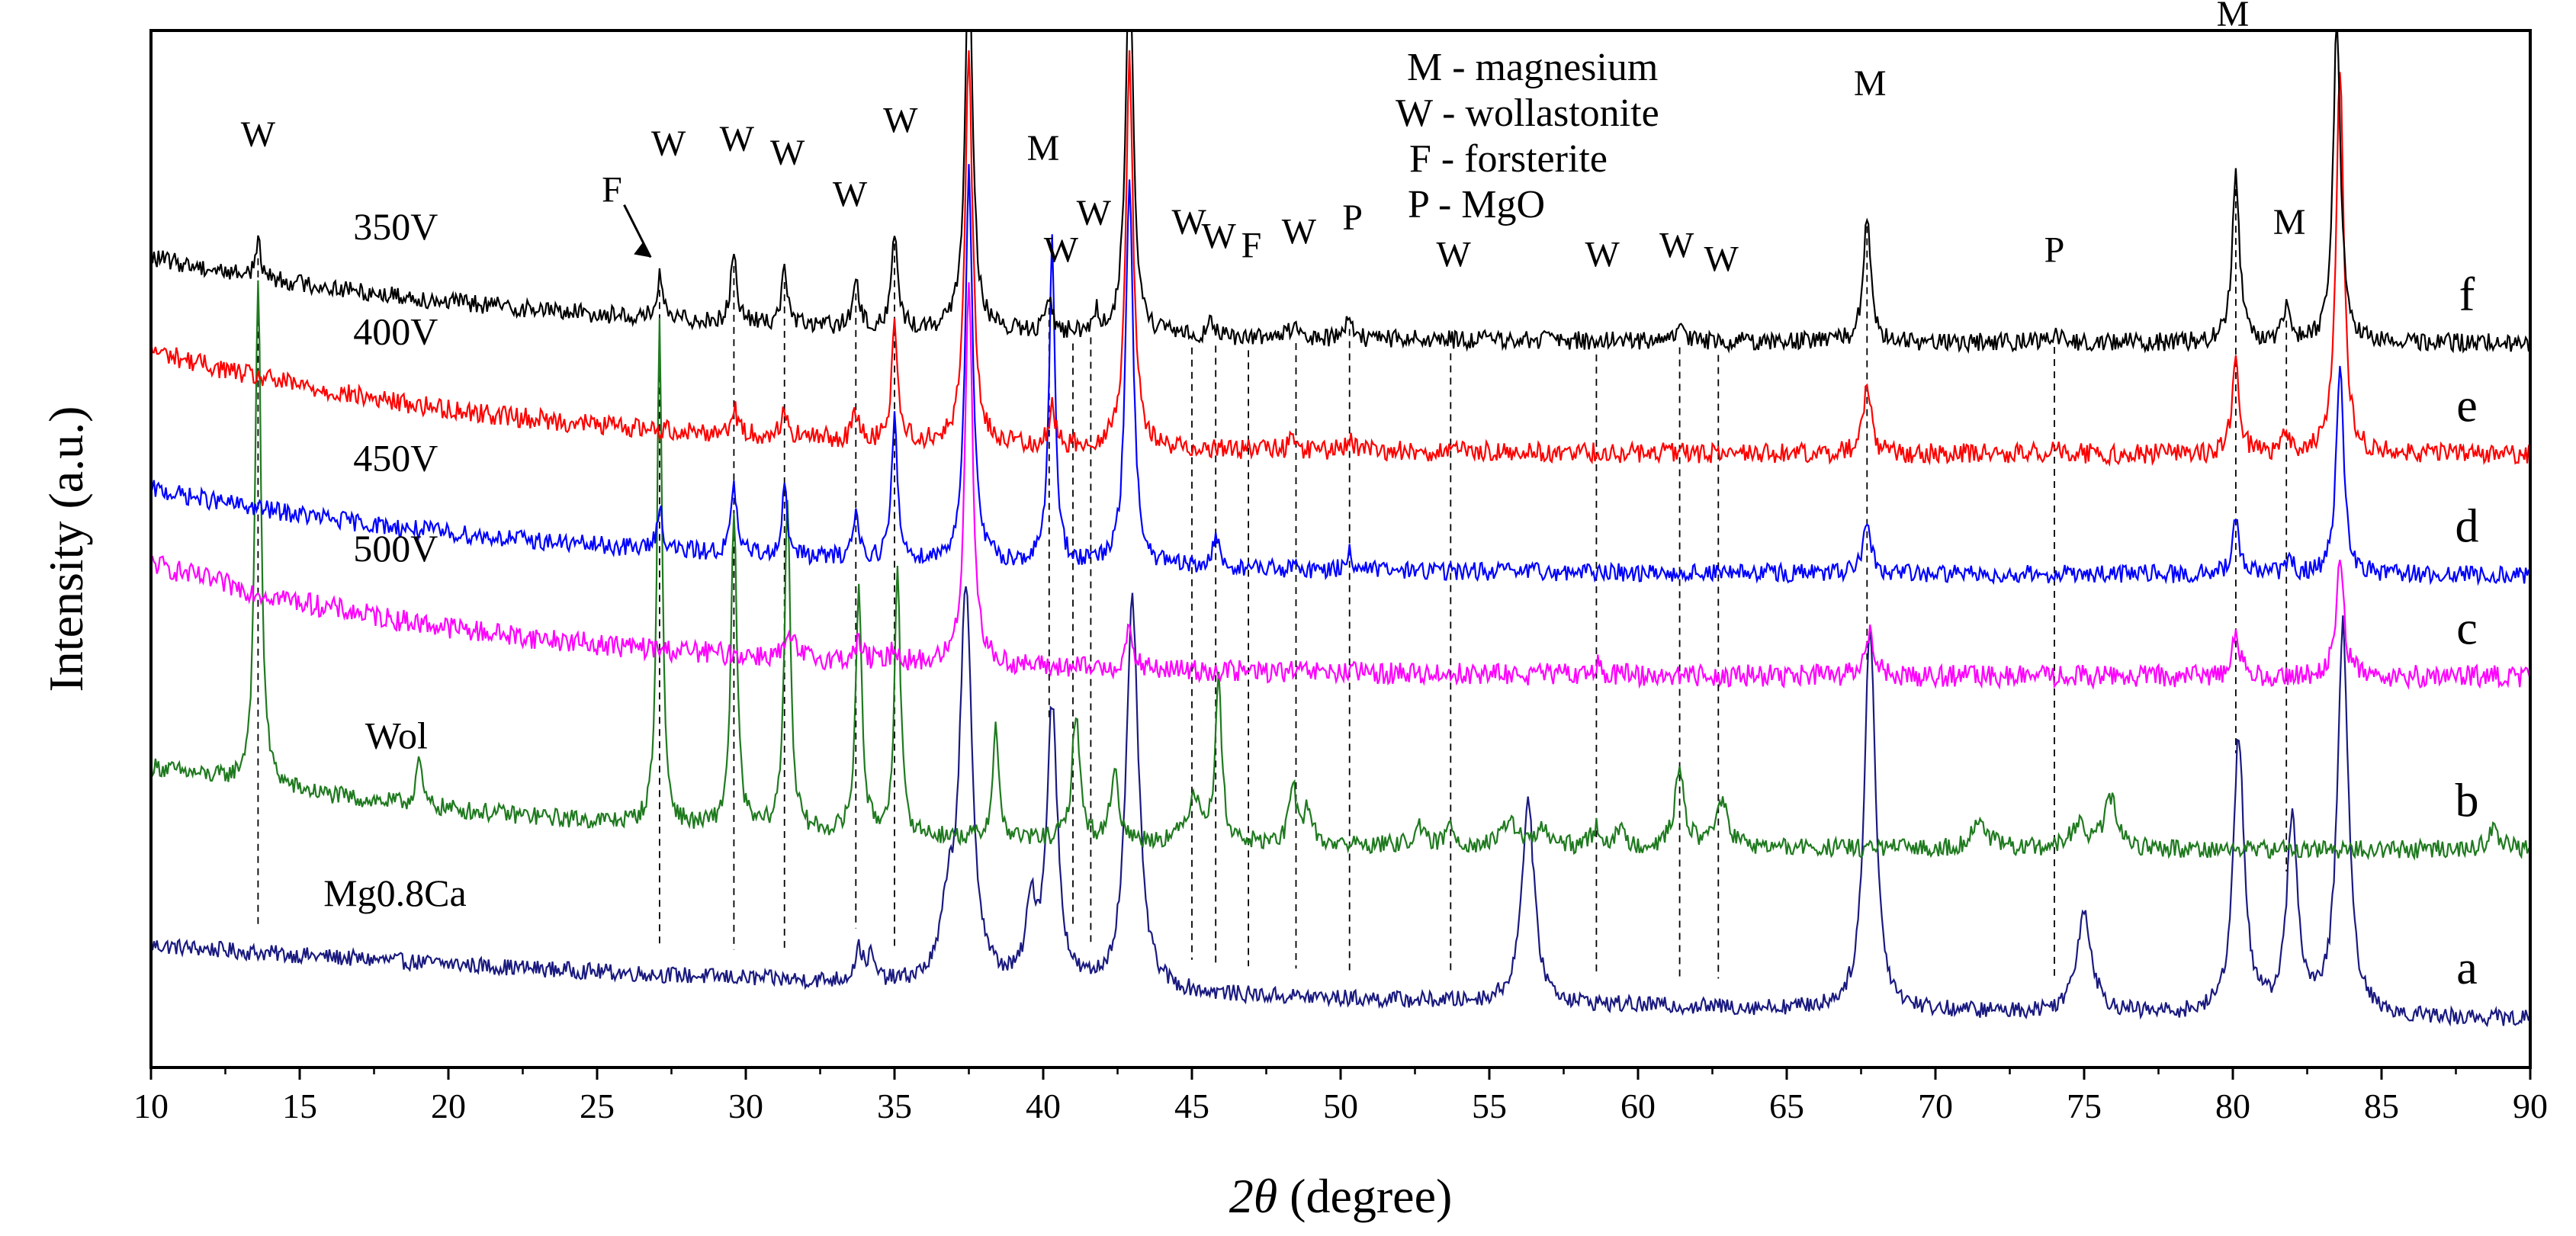  What do you see at coordinates (1253, 1196) in the screenshot?
I see `x-axis-symbol: 2θ` at bounding box center [1253, 1196].